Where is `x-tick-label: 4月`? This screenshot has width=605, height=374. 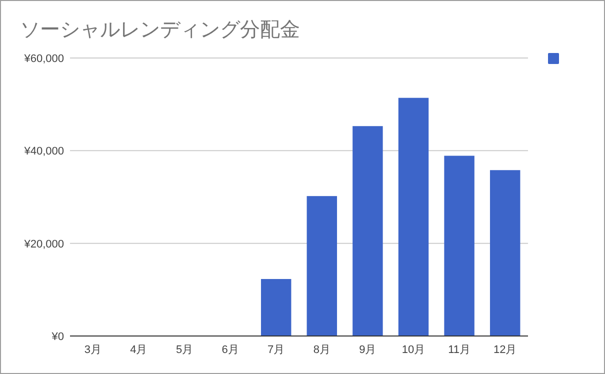 x-tick-label: 4月 is located at coordinates (139, 350).